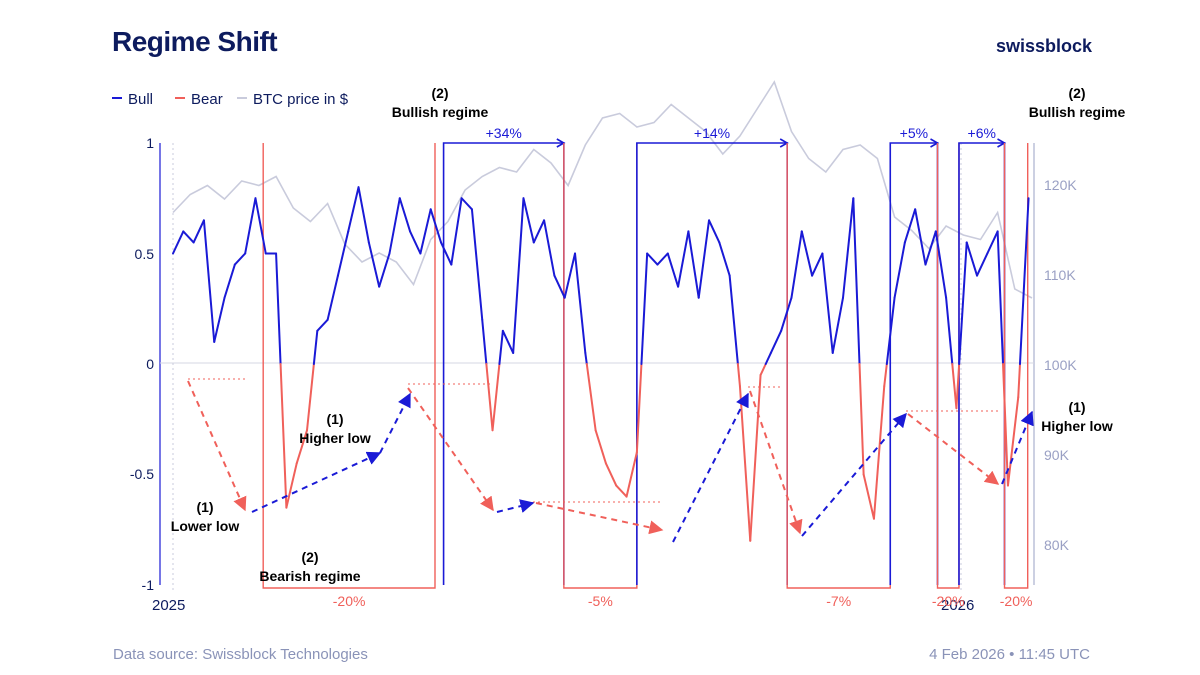 Image resolution: width=1200 pixels, height=675 pixels. What do you see at coordinates (1077, 426) in the screenshot?
I see `annotation-text: Higher low` at bounding box center [1077, 426].